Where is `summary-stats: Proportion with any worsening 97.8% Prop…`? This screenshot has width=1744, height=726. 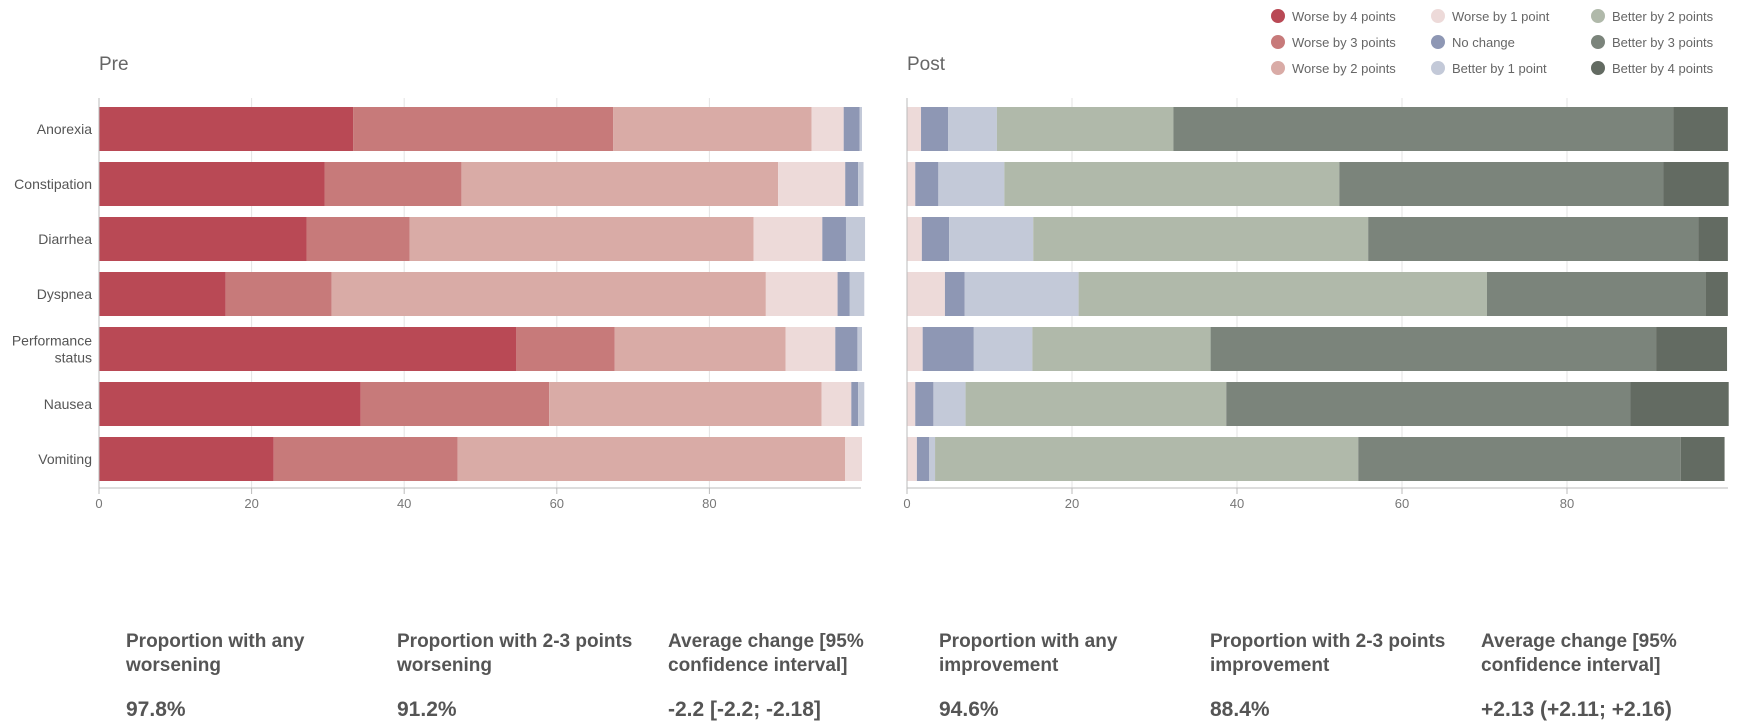 summary-stats: Proportion with any worsening 97.8% Prop… is located at coordinates (872, 678).